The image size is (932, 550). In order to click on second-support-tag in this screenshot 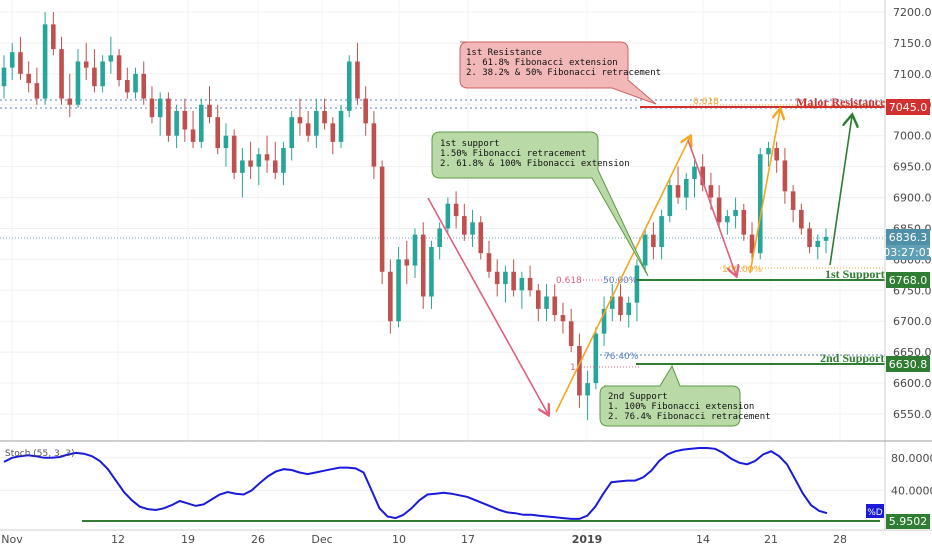, I will do `click(908, 364)`.